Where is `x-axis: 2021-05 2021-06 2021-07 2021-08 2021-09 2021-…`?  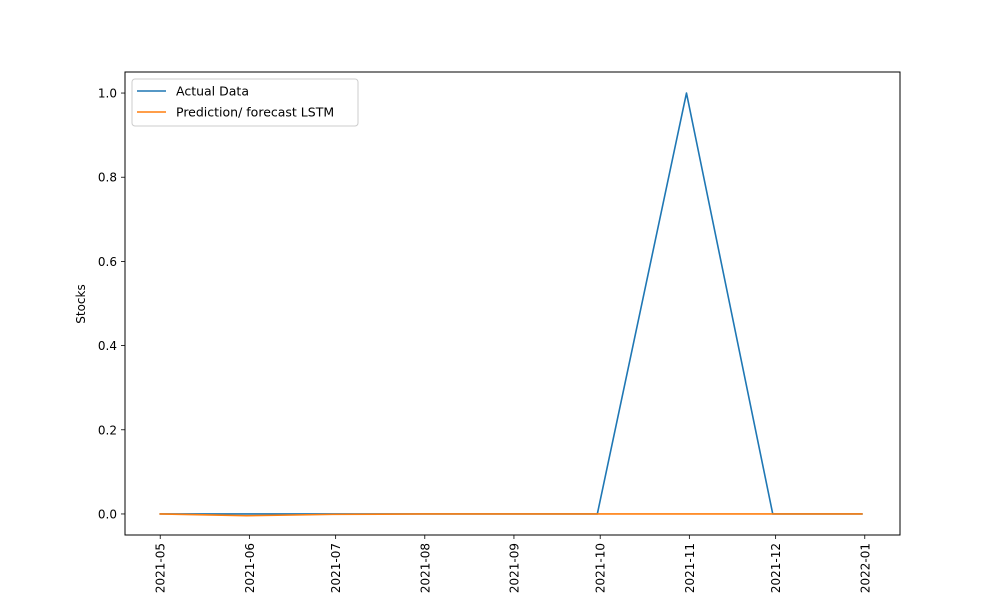
x-axis: 2021-05 2021-06 2021-07 2021-08 2021-09 2021-… is located at coordinates (513, 564).